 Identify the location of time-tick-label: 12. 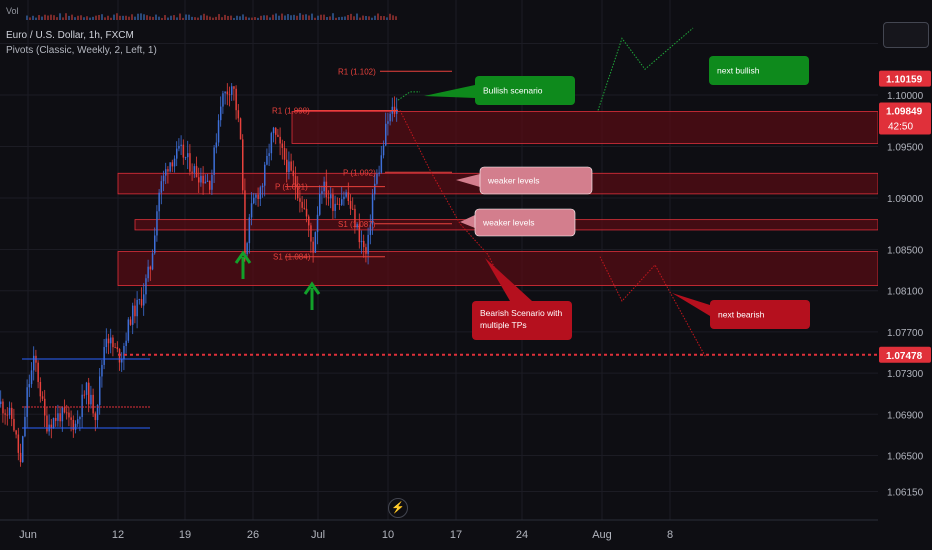
(118, 535).